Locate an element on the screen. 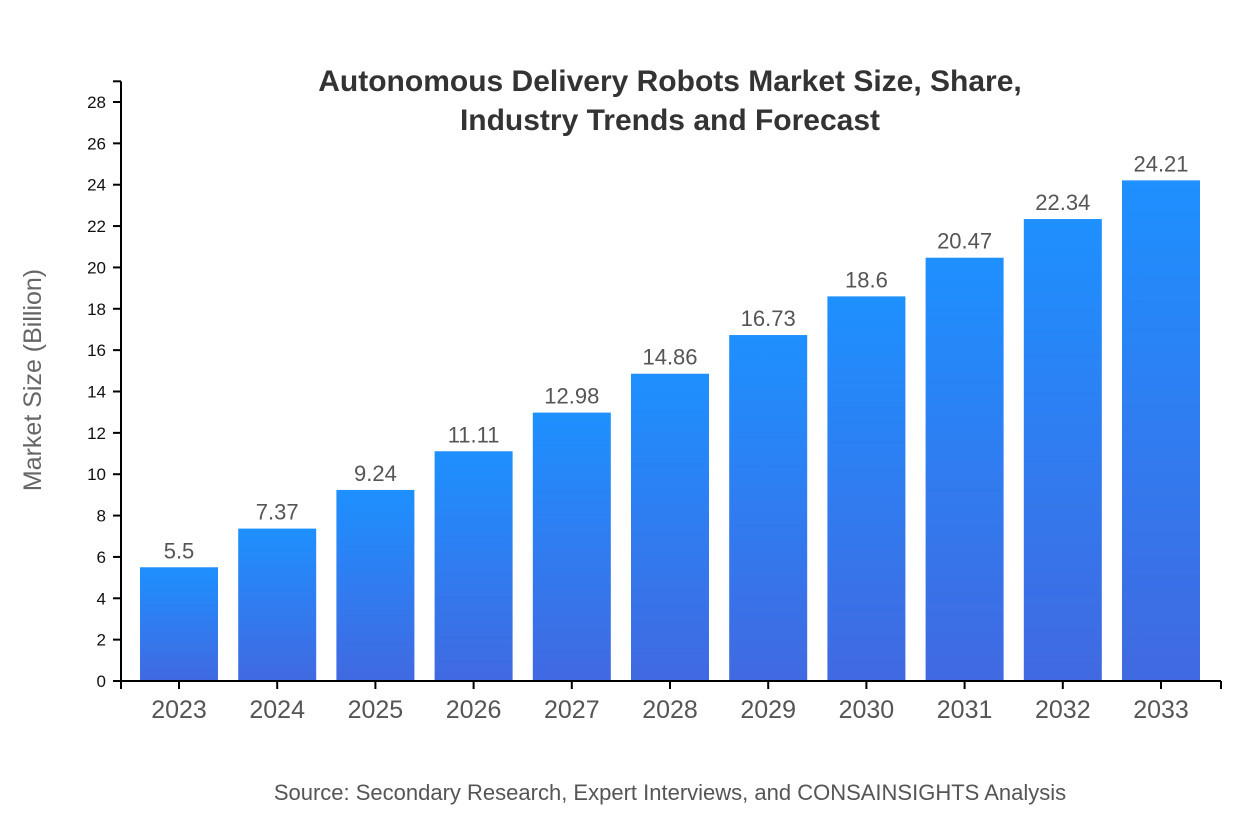 The width and height of the screenshot is (1260, 820). x-tick-label: 2033 is located at coordinates (1161, 710).